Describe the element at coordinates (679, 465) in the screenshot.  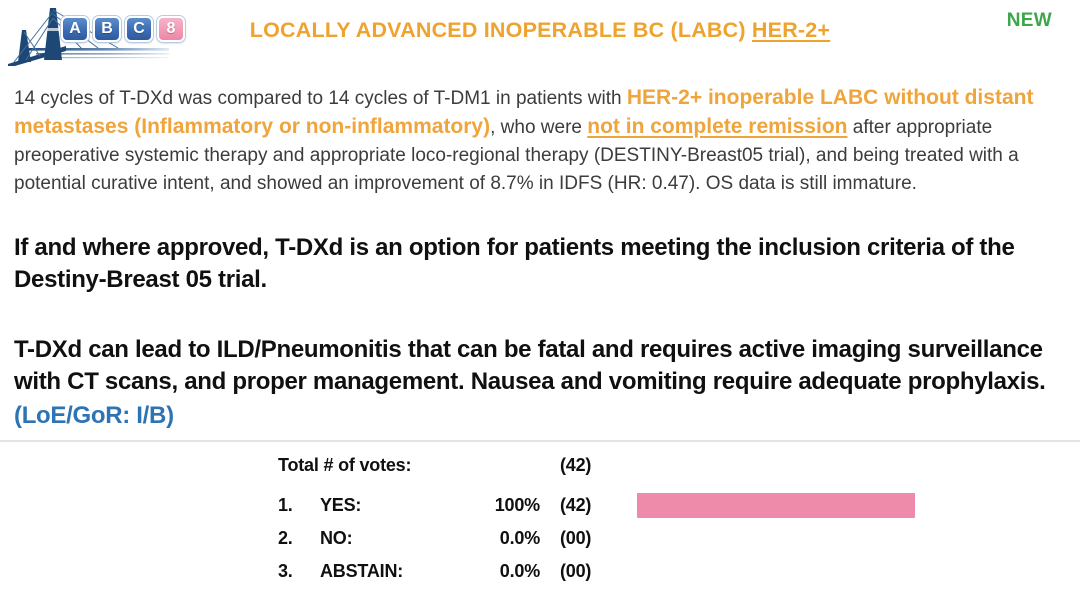
I see `votes-total-row: Total # of votes: (42)` at that location.